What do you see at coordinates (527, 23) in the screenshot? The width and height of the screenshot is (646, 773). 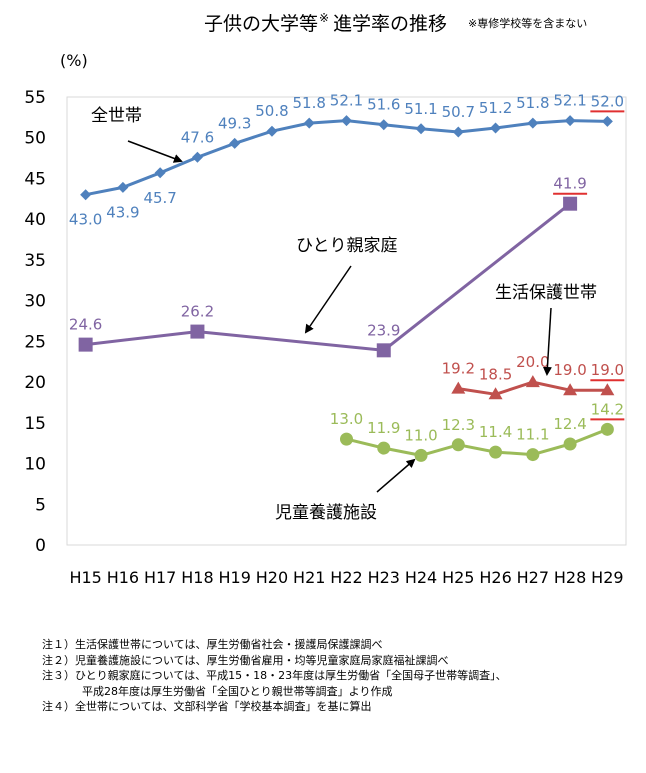 I see `chart-title-note: ※専修学校等を含まない` at bounding box center [527, 23].